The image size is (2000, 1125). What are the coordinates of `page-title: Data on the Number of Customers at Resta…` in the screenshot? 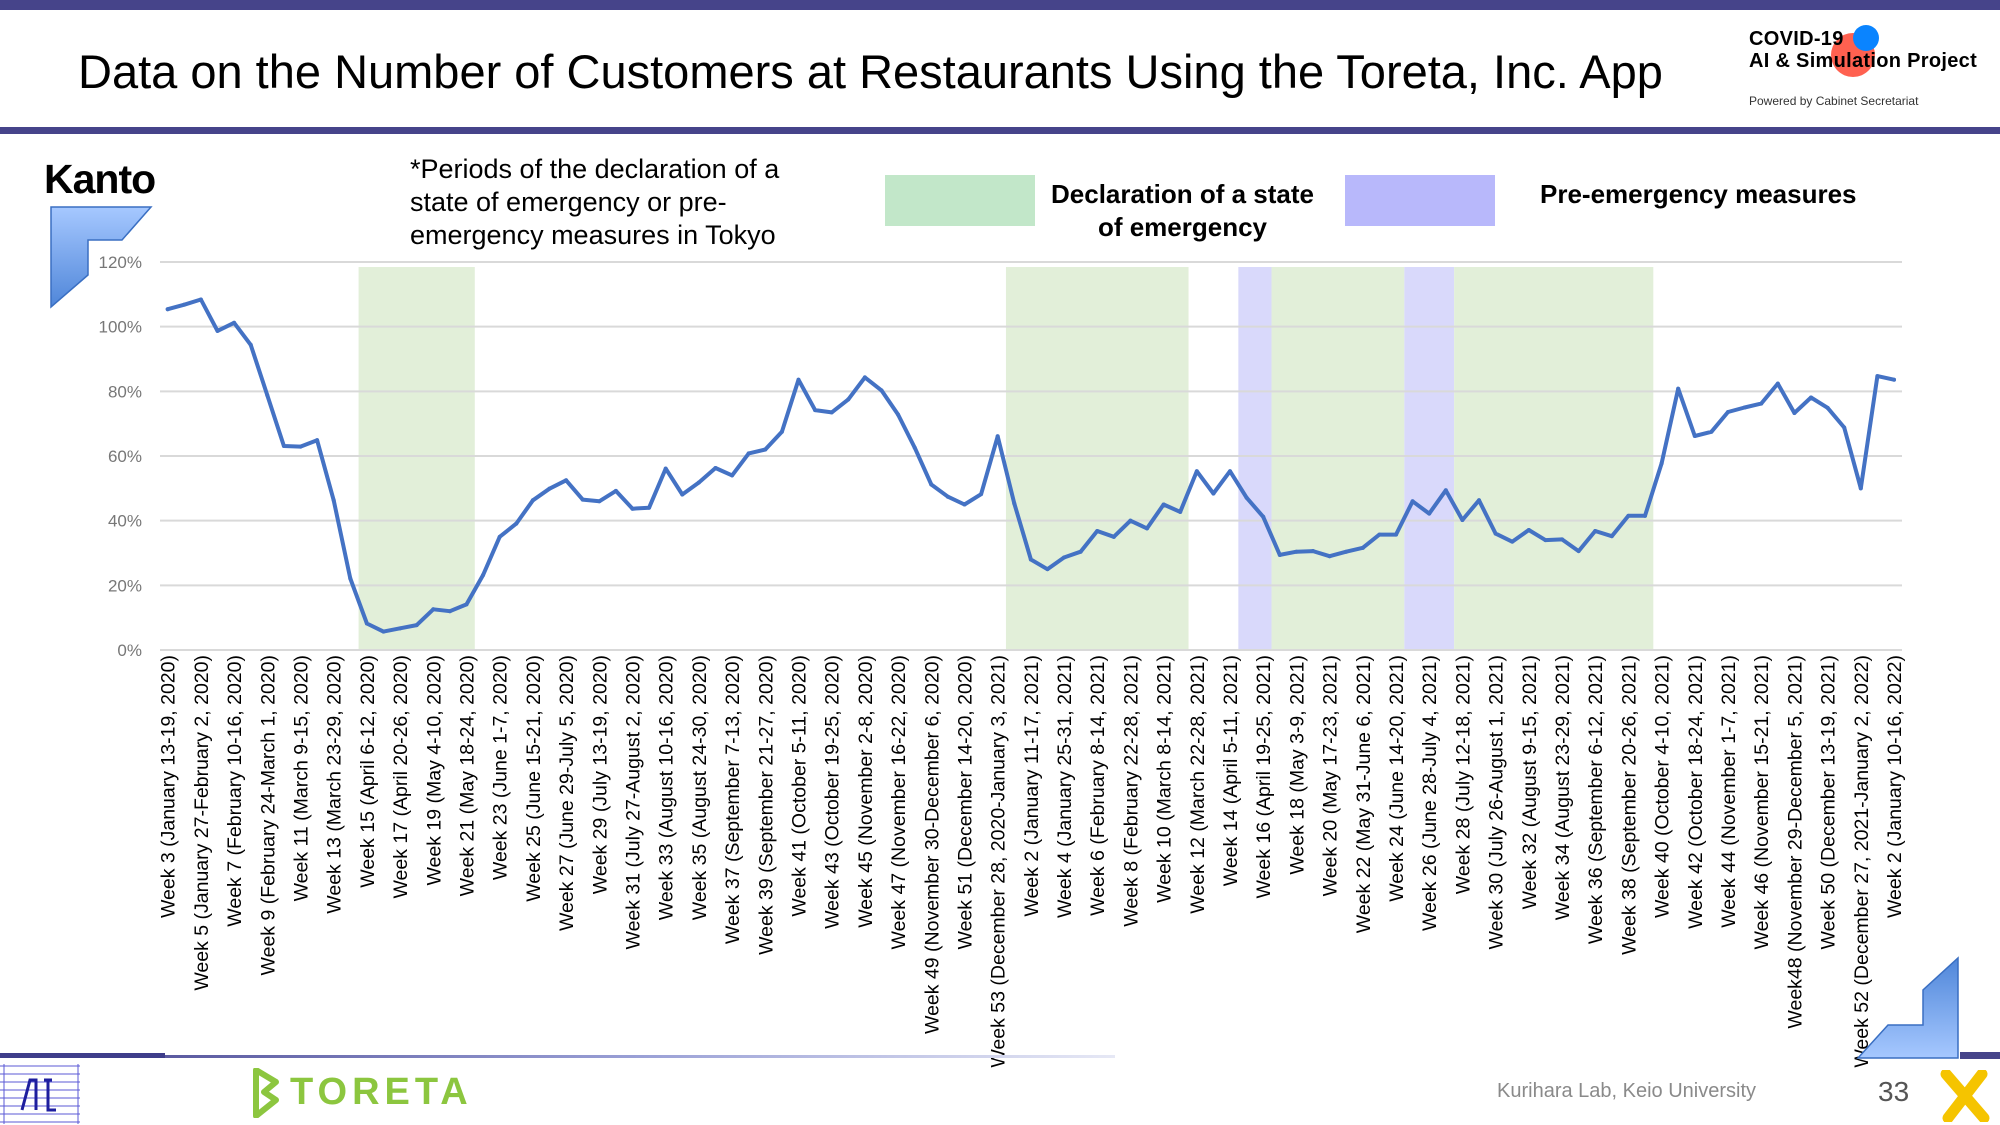 It's located at (870, 71).